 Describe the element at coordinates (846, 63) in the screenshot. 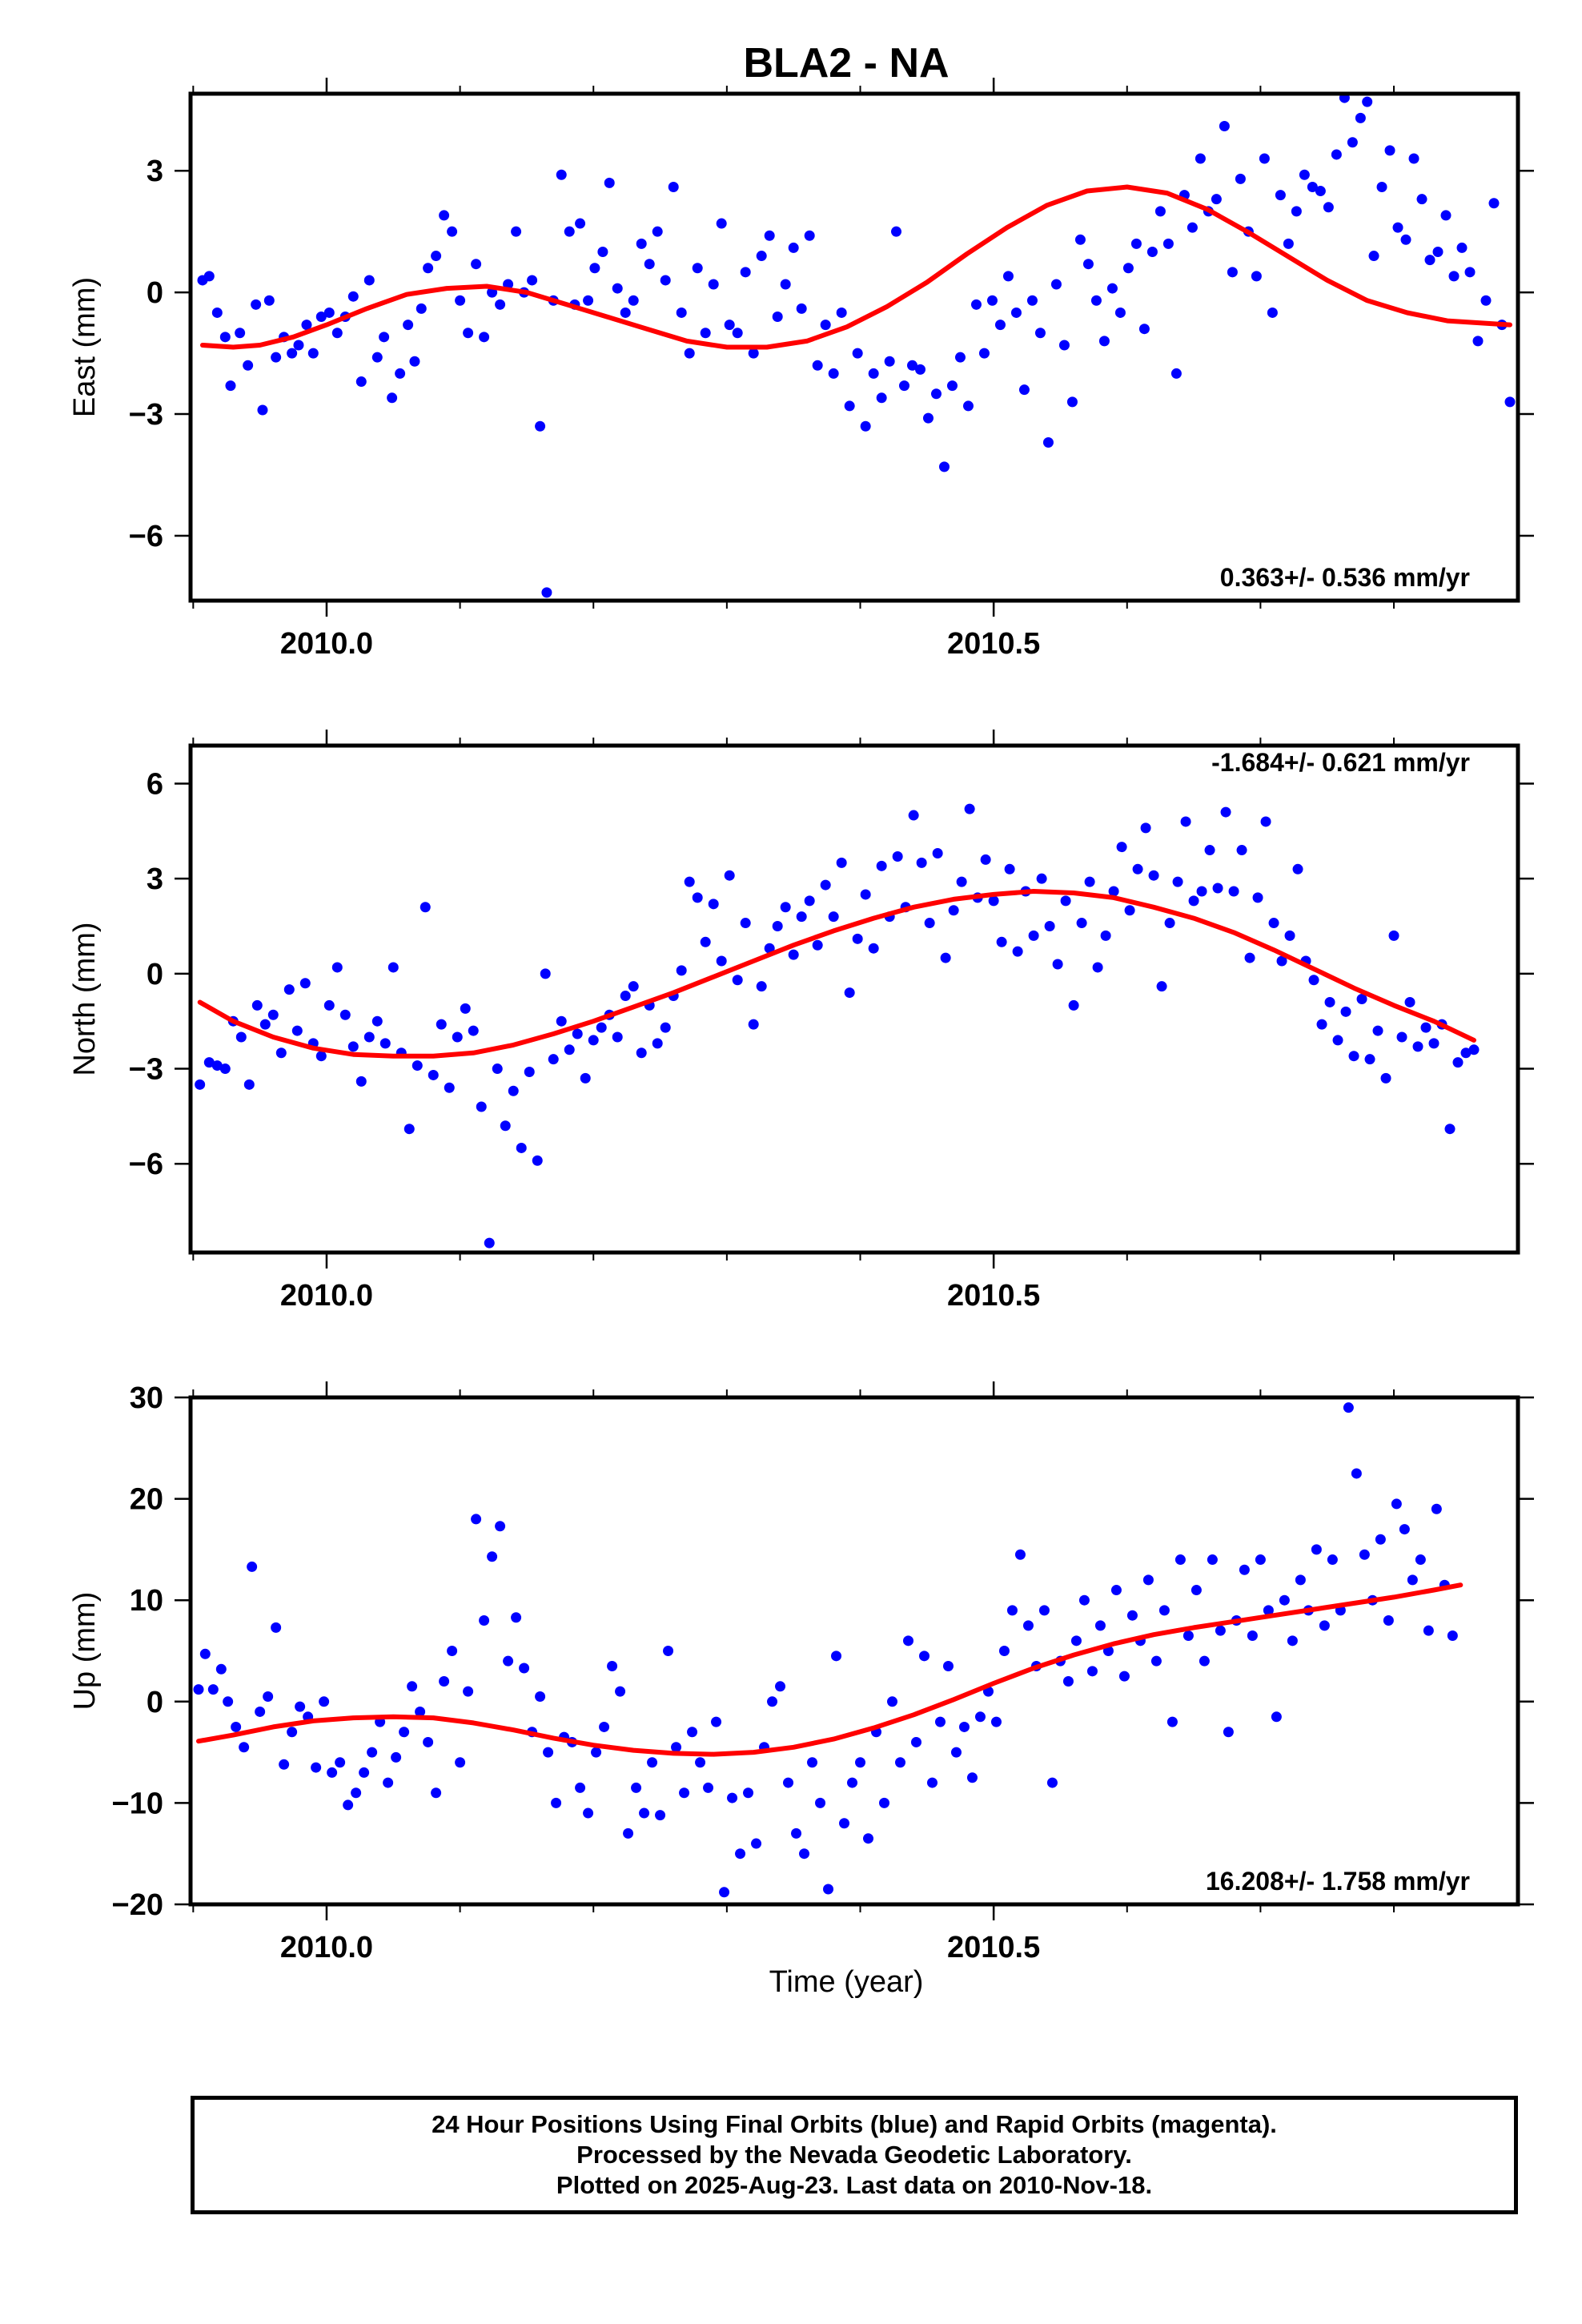

I see `chart-title: BLA2 - NA` at that location.